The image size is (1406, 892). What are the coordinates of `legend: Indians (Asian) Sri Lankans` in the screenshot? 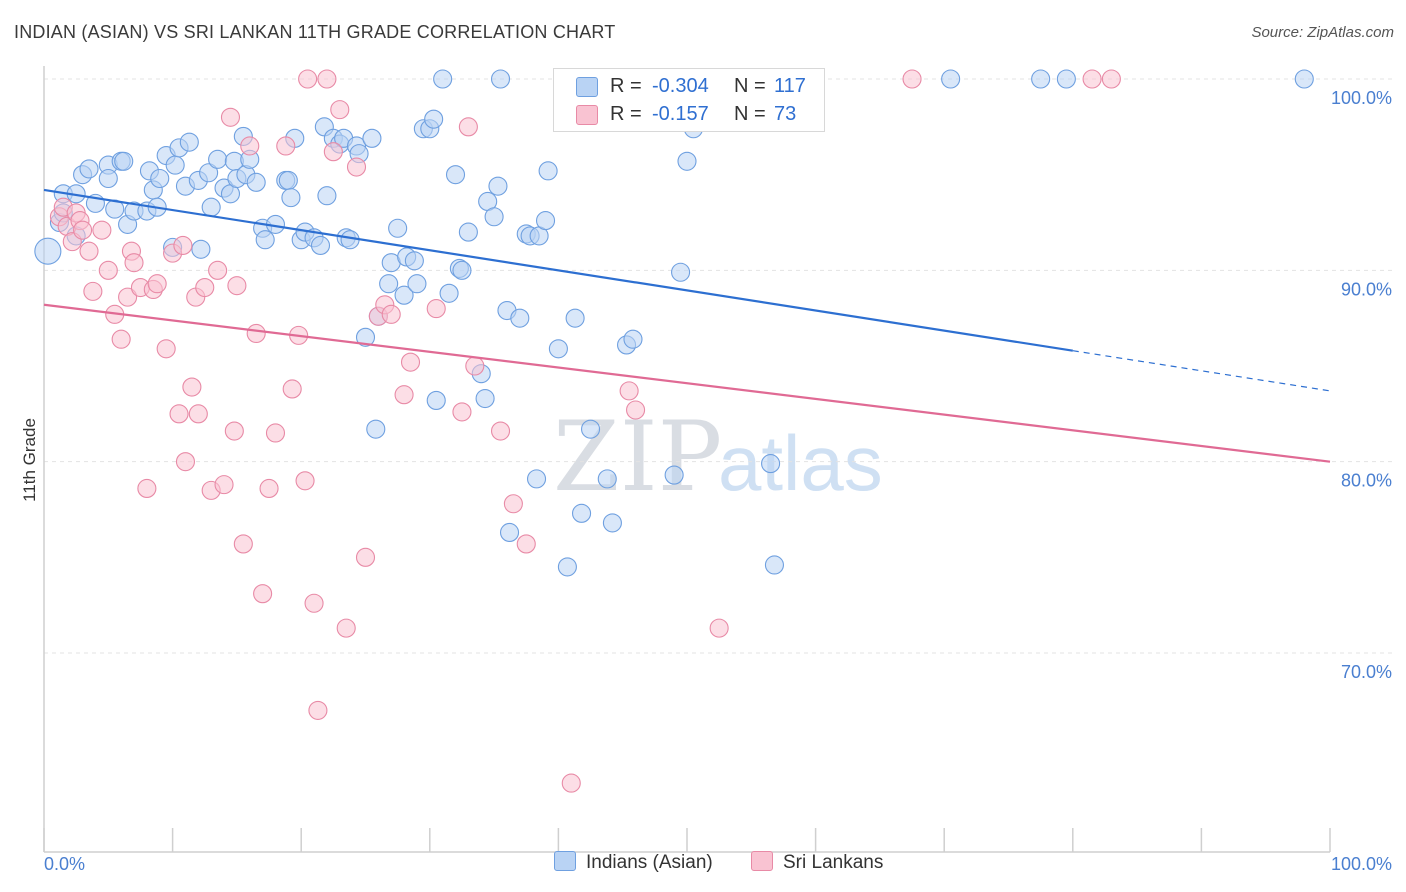 It's located at (703, 864).